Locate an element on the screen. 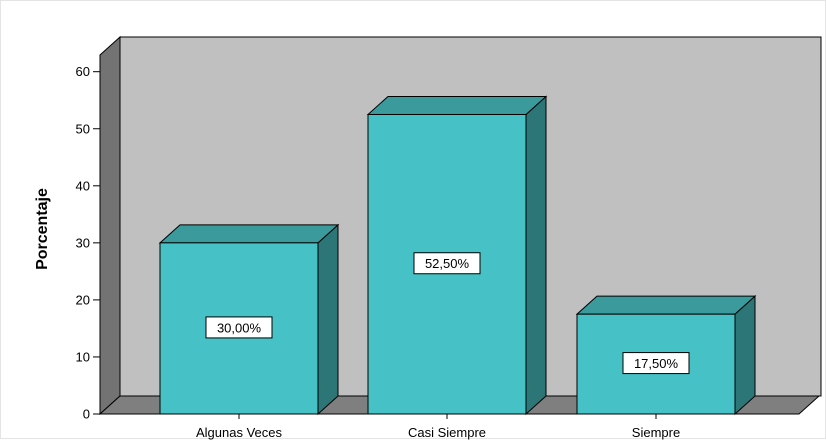 Image resolution: width=826 pixels, height=440 pixels. y-tick-label: 20 is located at coordinates (83, 299).